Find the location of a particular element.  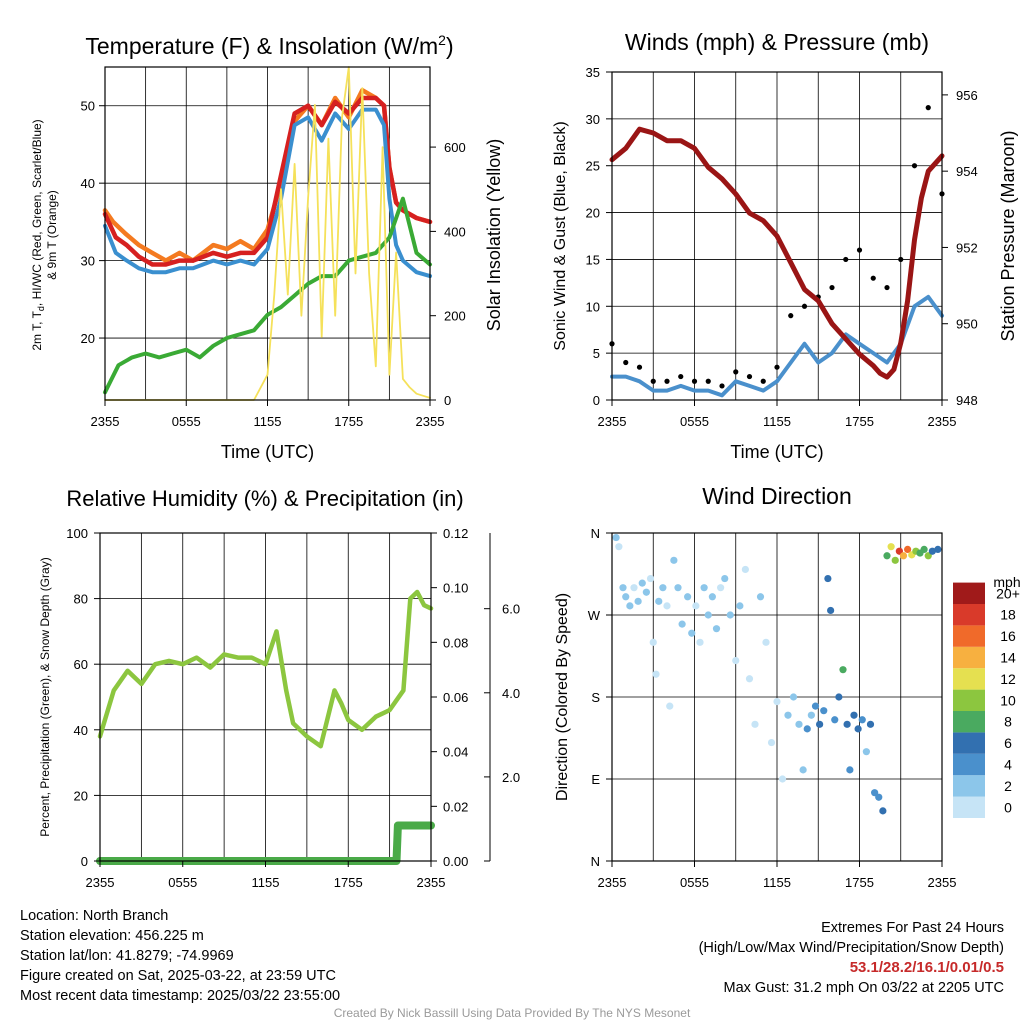

y-tick-label: 20 is located at coordinates (81, 795).